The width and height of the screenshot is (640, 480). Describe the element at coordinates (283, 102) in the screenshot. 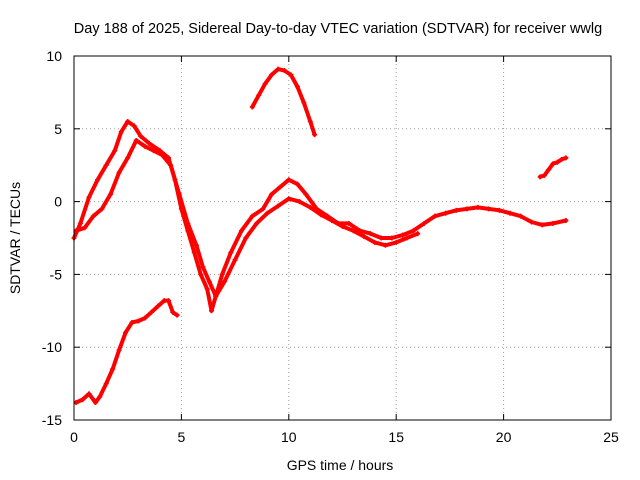

I see `series-track-midday-high` at that location.